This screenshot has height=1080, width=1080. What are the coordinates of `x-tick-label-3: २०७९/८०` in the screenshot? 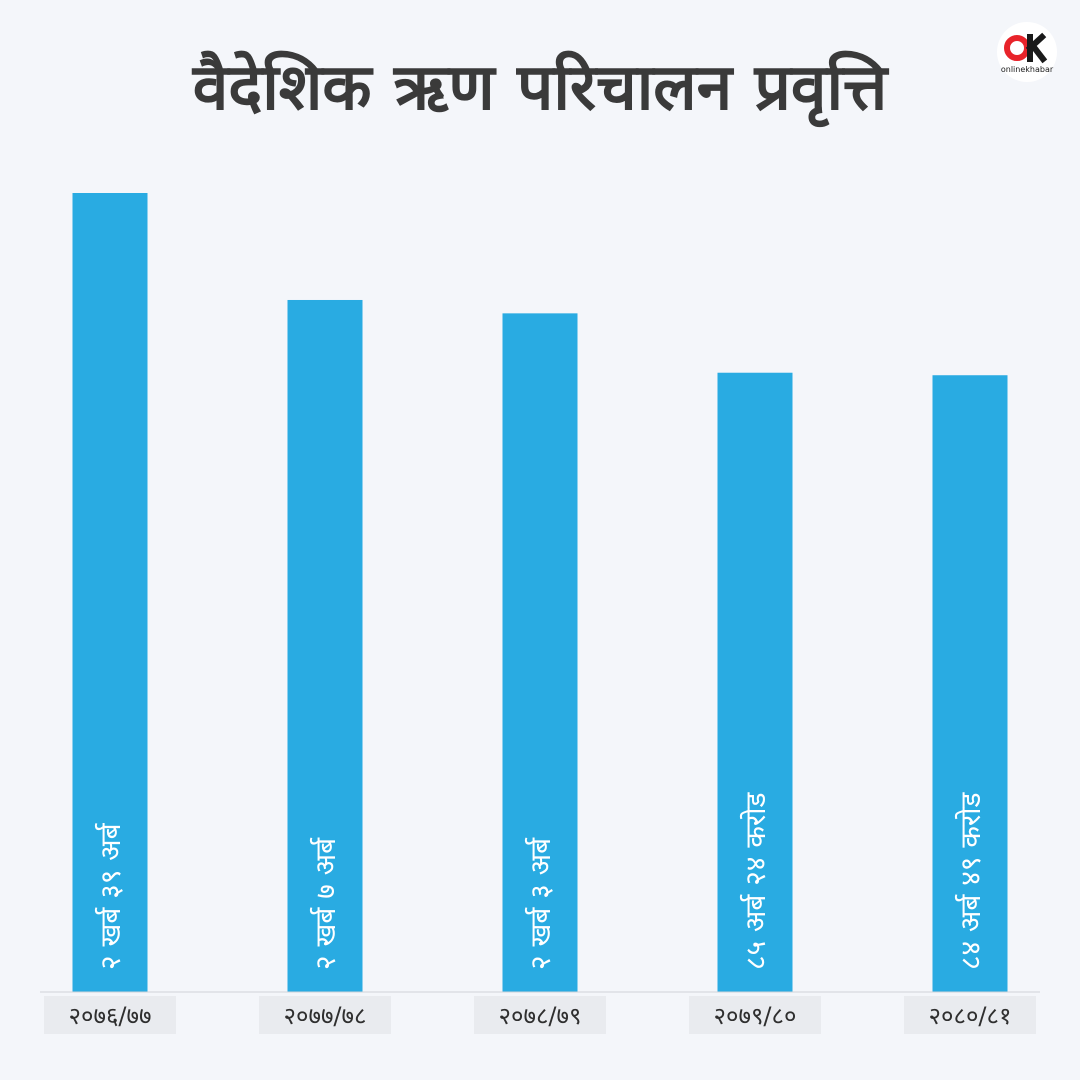 It's located at (755, 1016).